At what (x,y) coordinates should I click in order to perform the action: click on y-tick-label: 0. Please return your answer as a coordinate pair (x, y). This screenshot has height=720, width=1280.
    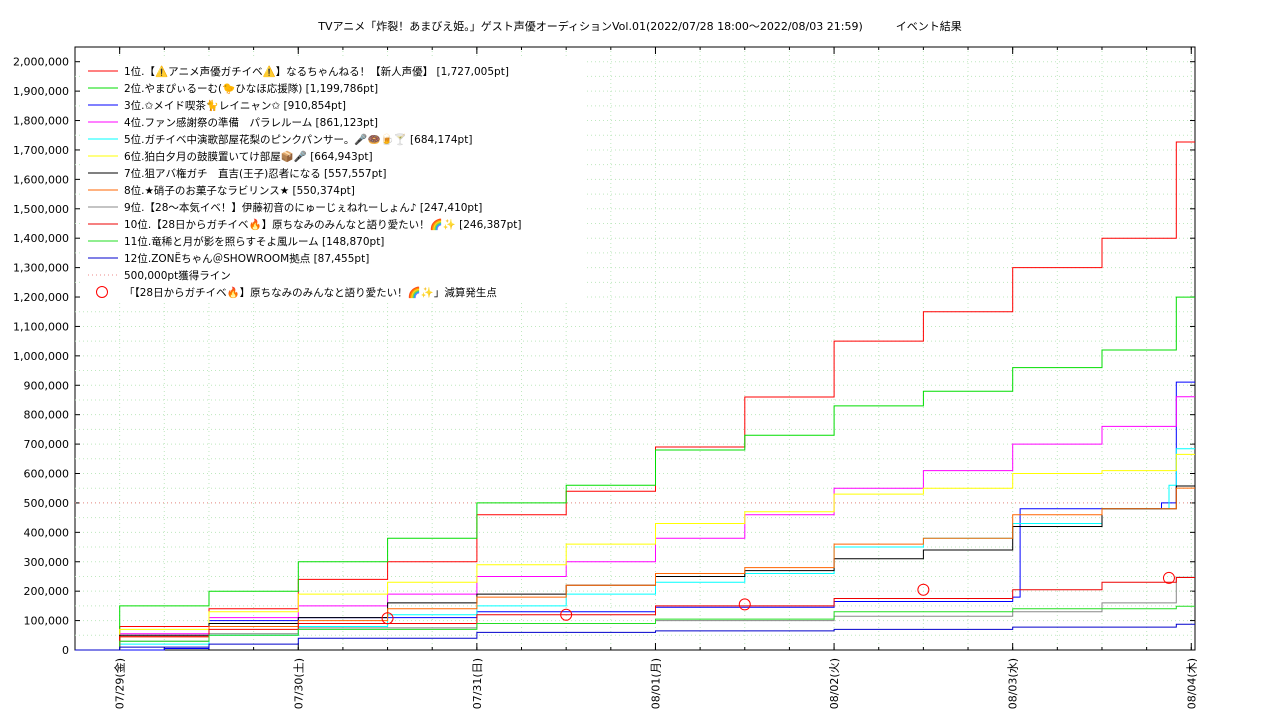
    Looking at the image, I should click on (65, 650).